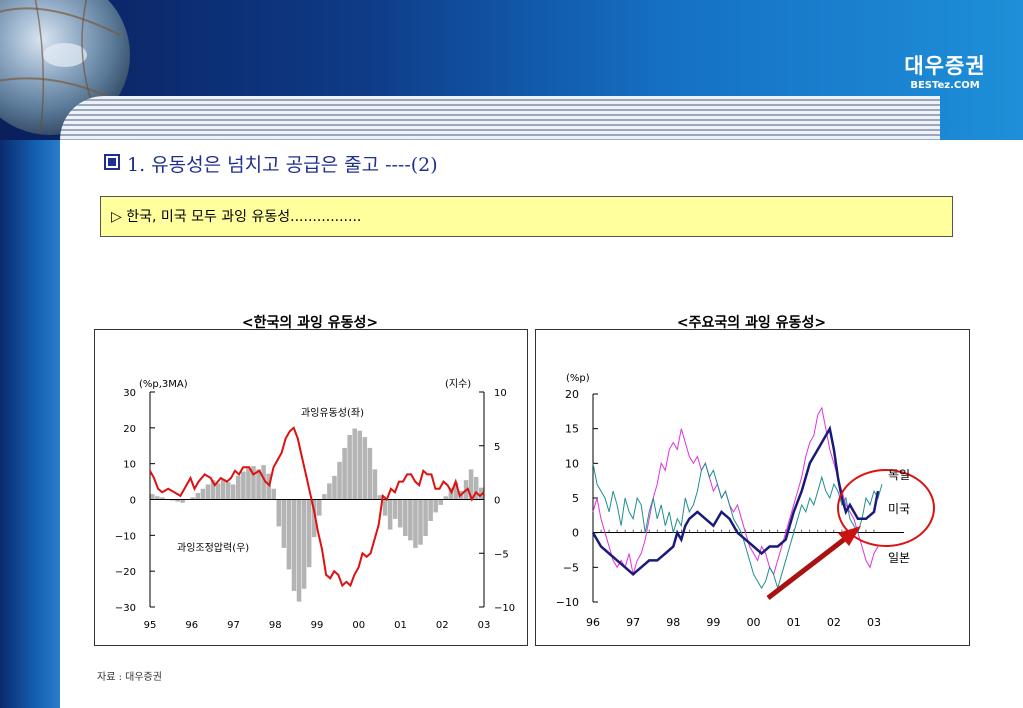 The image size is (1023, 708). What do you see at coordinates (633, 622) in the screenshot?
I see `major-x-tick-label: 97` at bounding box center [633, 622].